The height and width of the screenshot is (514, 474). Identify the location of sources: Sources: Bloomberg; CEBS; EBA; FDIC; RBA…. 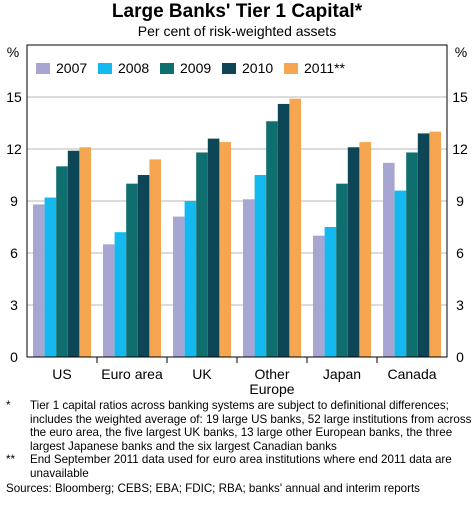
(213, 488).